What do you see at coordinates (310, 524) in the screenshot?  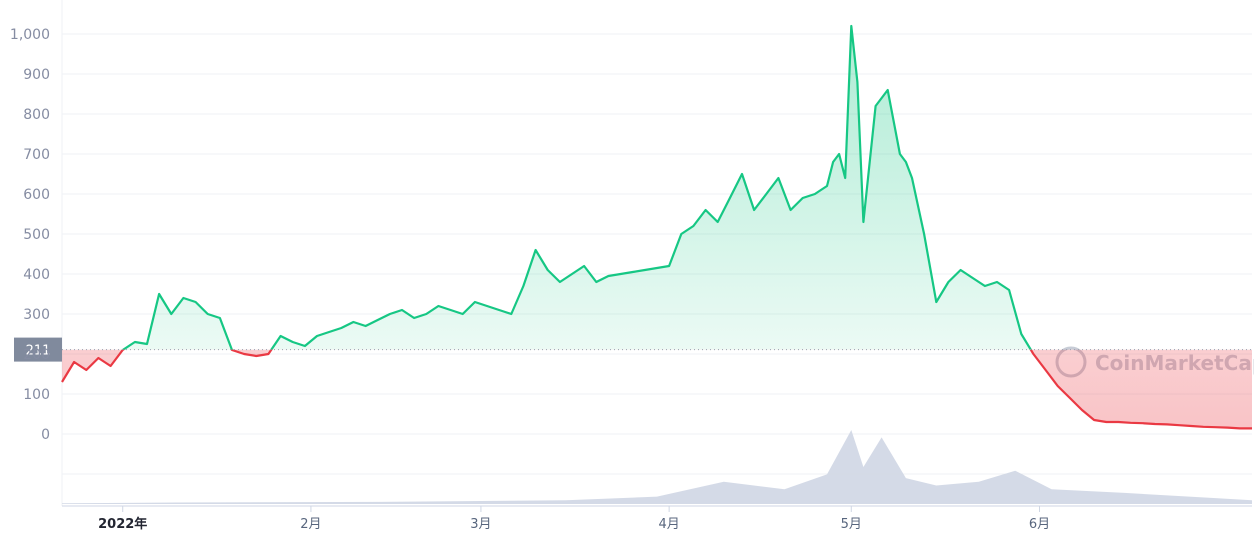 I see `x-tick-label: 2月` at bounding box center [310, 524].